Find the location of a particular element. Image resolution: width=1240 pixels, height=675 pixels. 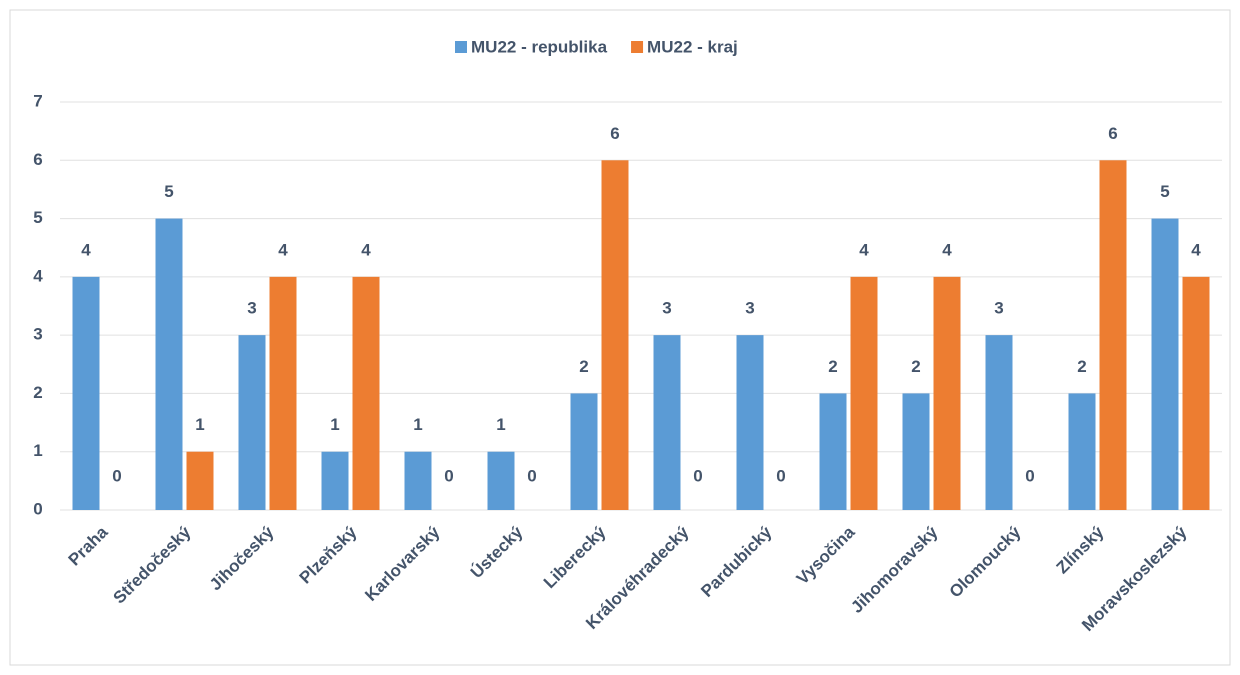

y-tick-label: 0 is located at coordinates (37, 508).